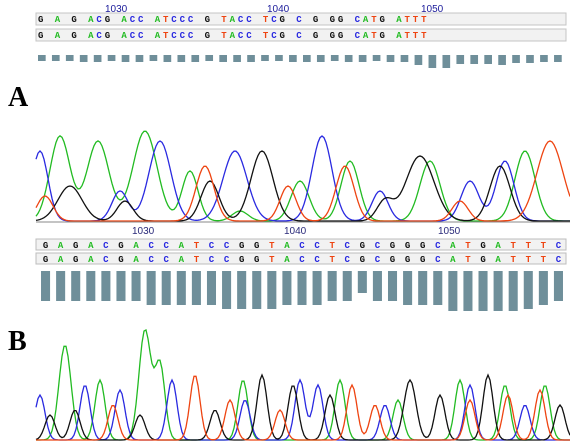  I want to click on position-label-1050-a: 1050, so click(449, 231).